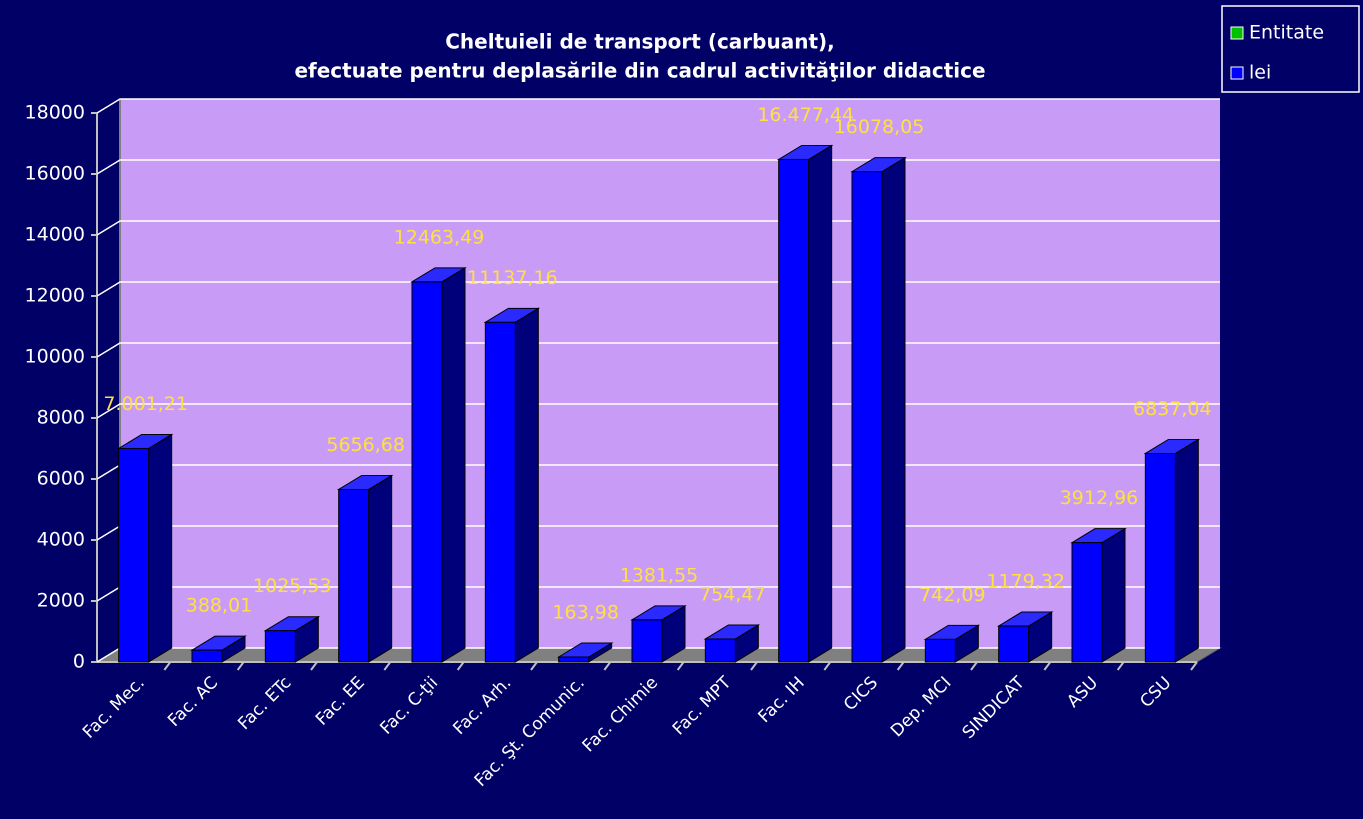 The image size is (1363, 819). What do you see at coordinates (439, 237) in the screenshot?
I see `value-label: 12463,49` at bounding box center [439, 237].